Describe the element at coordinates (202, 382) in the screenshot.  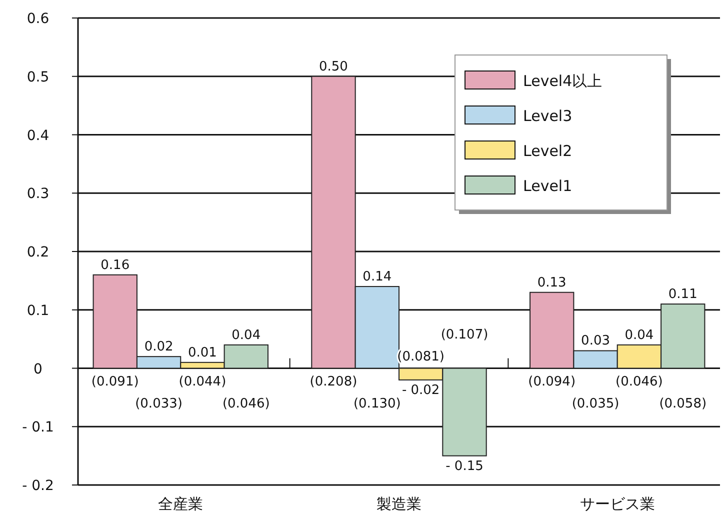
I see `annotation: (0.044)` at that location.